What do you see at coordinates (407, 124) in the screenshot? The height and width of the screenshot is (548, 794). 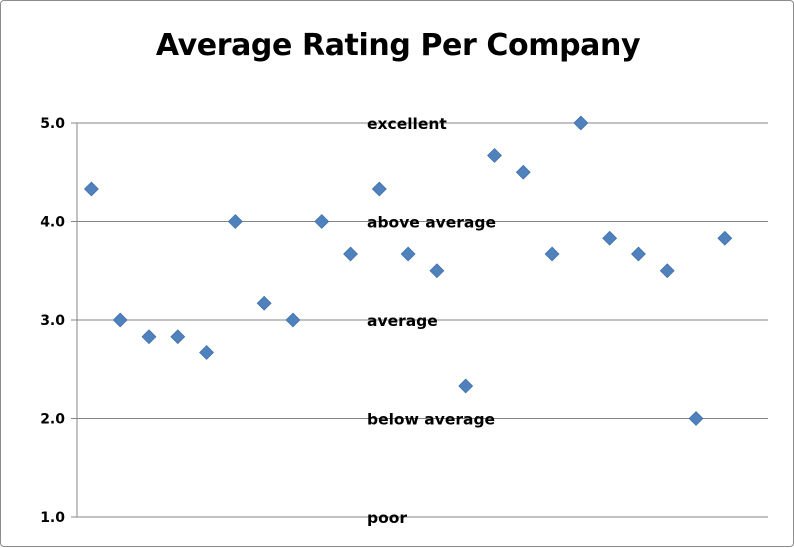 I see `annotation-label: excellent` at bounding box center [407, 124].